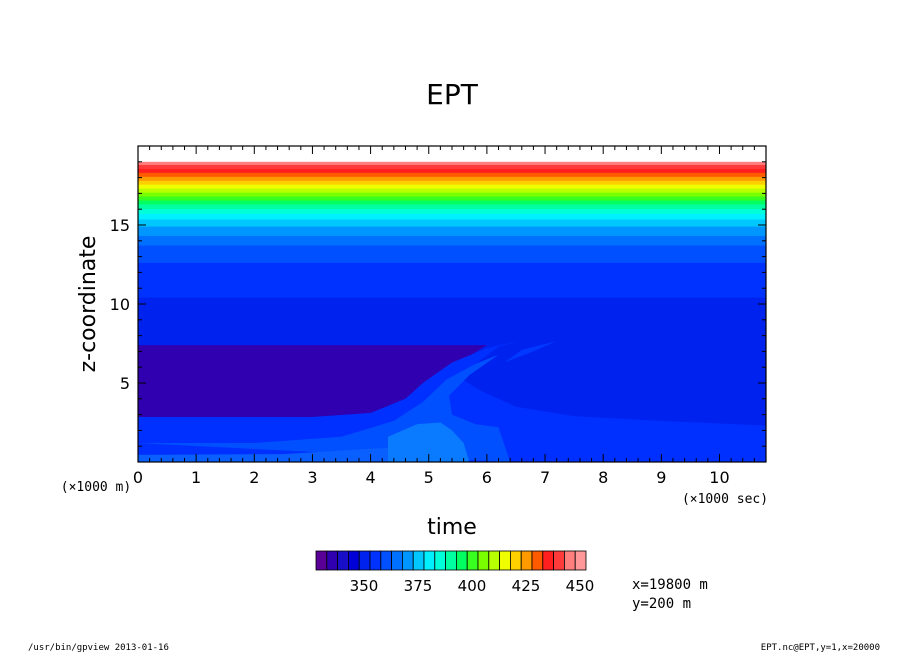 This screenshot has width=904, height=658. What do you see at coordinates (661, 604) in the screenshot?
I see `y-position-note: y=200 m` at bounding box center [661, 604].